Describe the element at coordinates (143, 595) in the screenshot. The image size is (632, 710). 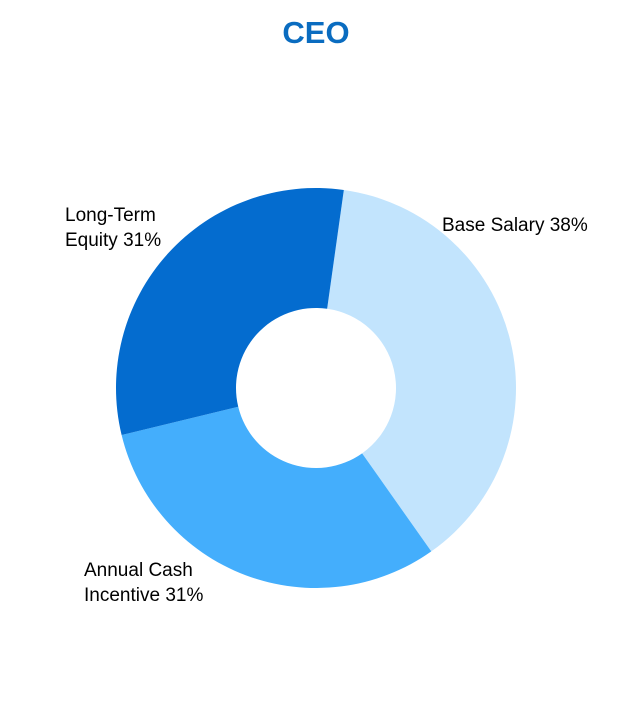
I see `label-line: Incentive 31%` at that location.